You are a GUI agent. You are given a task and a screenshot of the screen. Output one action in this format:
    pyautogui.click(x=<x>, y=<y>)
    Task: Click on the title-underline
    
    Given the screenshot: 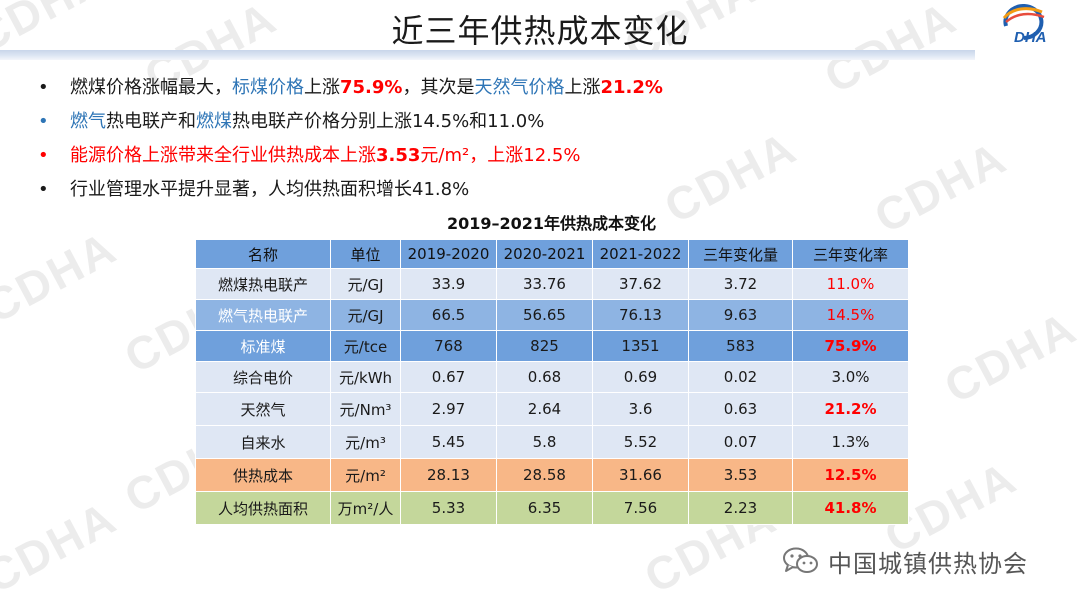 What is the action you would take?
    pyautogui.click(x=487, y=55)
    